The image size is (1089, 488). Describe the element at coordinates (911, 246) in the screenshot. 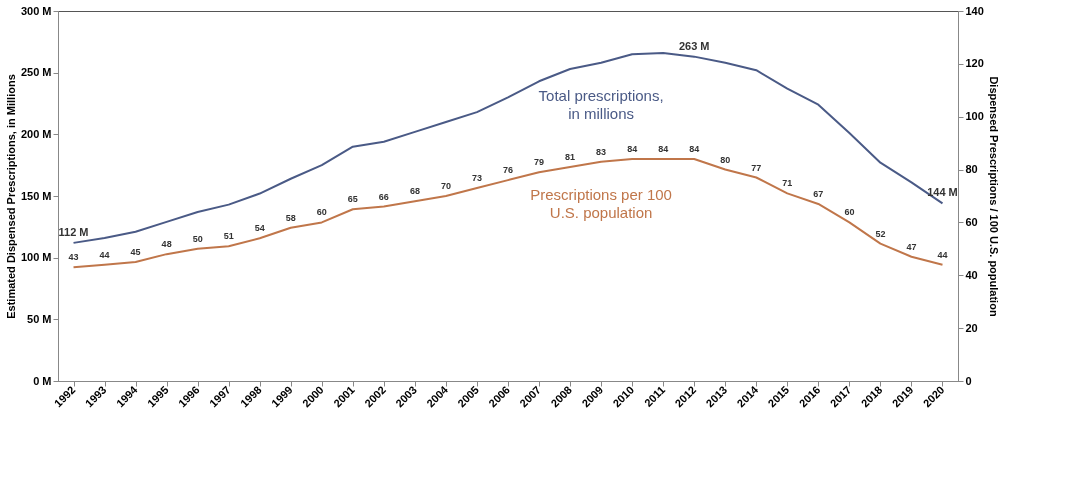

I see `data-label: 47` at that location.